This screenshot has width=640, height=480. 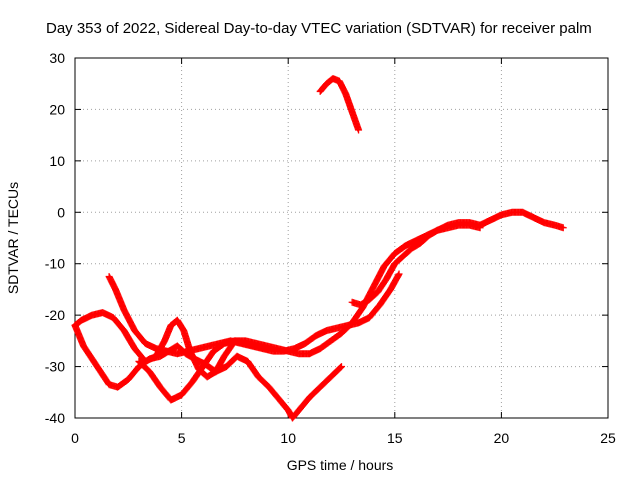 I want to click on y-tick-label: -30, so click(x=55, y=367).